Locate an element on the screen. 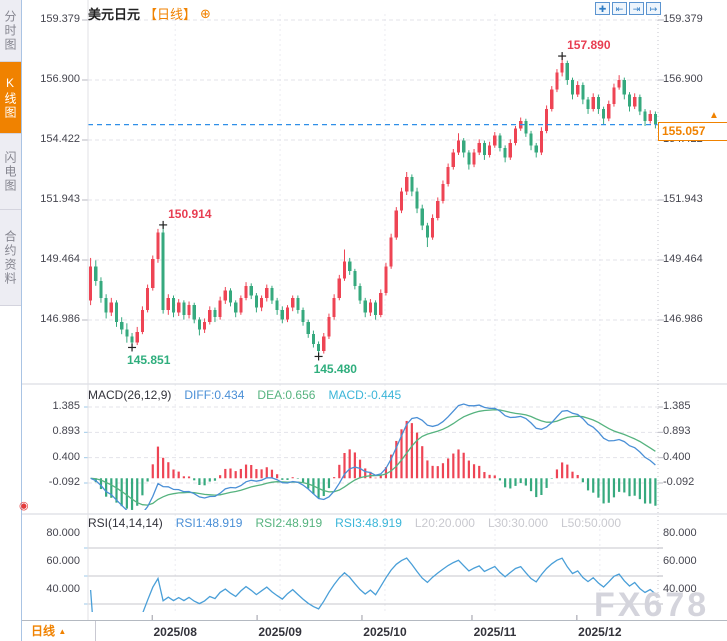 The width and height of the screenshot is (727, 641). rsi-l20-level: L20:20.000 is located at coordinates (444, 523).